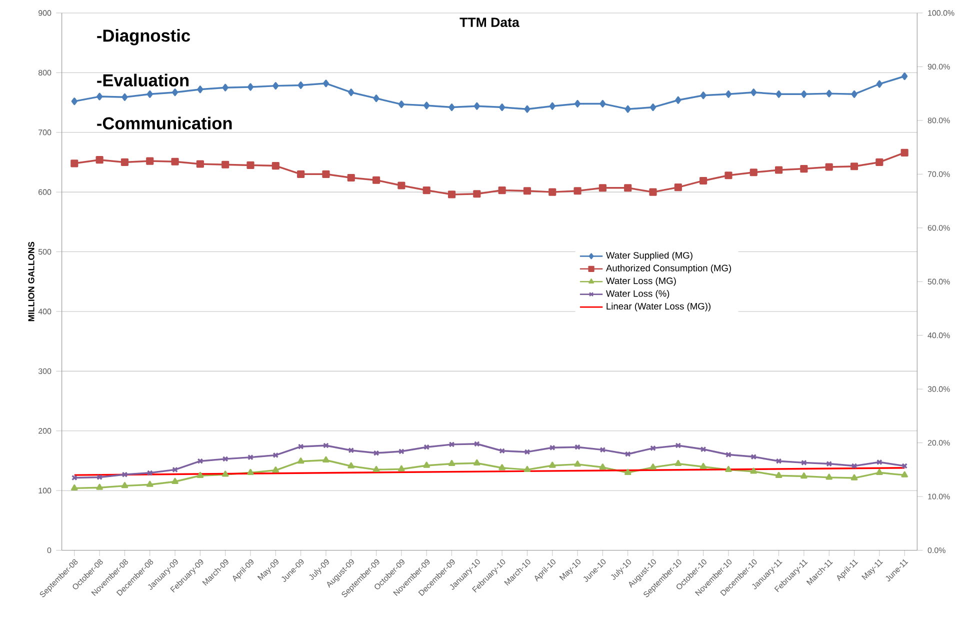  Describe the element at coordinates (669, 269) in the screenshot. I see `legend-label: Authorized Consumption (MG)` at that location.